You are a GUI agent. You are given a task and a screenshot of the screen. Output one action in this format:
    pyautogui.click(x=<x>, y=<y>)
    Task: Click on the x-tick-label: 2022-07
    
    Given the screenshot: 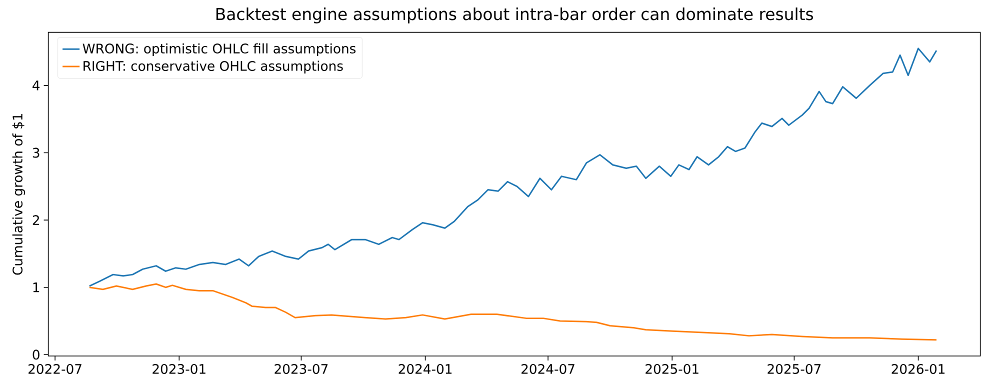 What is the action you would take?
    pyautogui.click(x=55, y=369)
    